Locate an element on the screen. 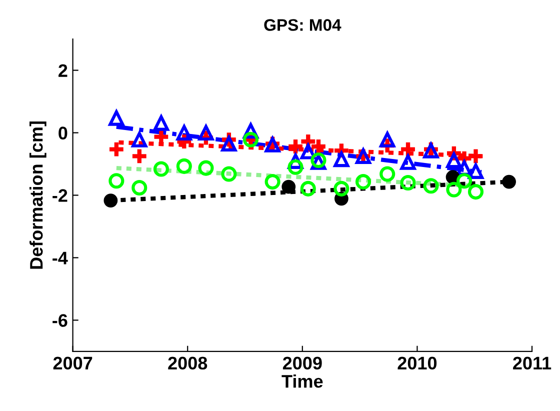 This screenshot has width=560, height=411. x-tick-label: 2009 is located at coordinates (302, 363).